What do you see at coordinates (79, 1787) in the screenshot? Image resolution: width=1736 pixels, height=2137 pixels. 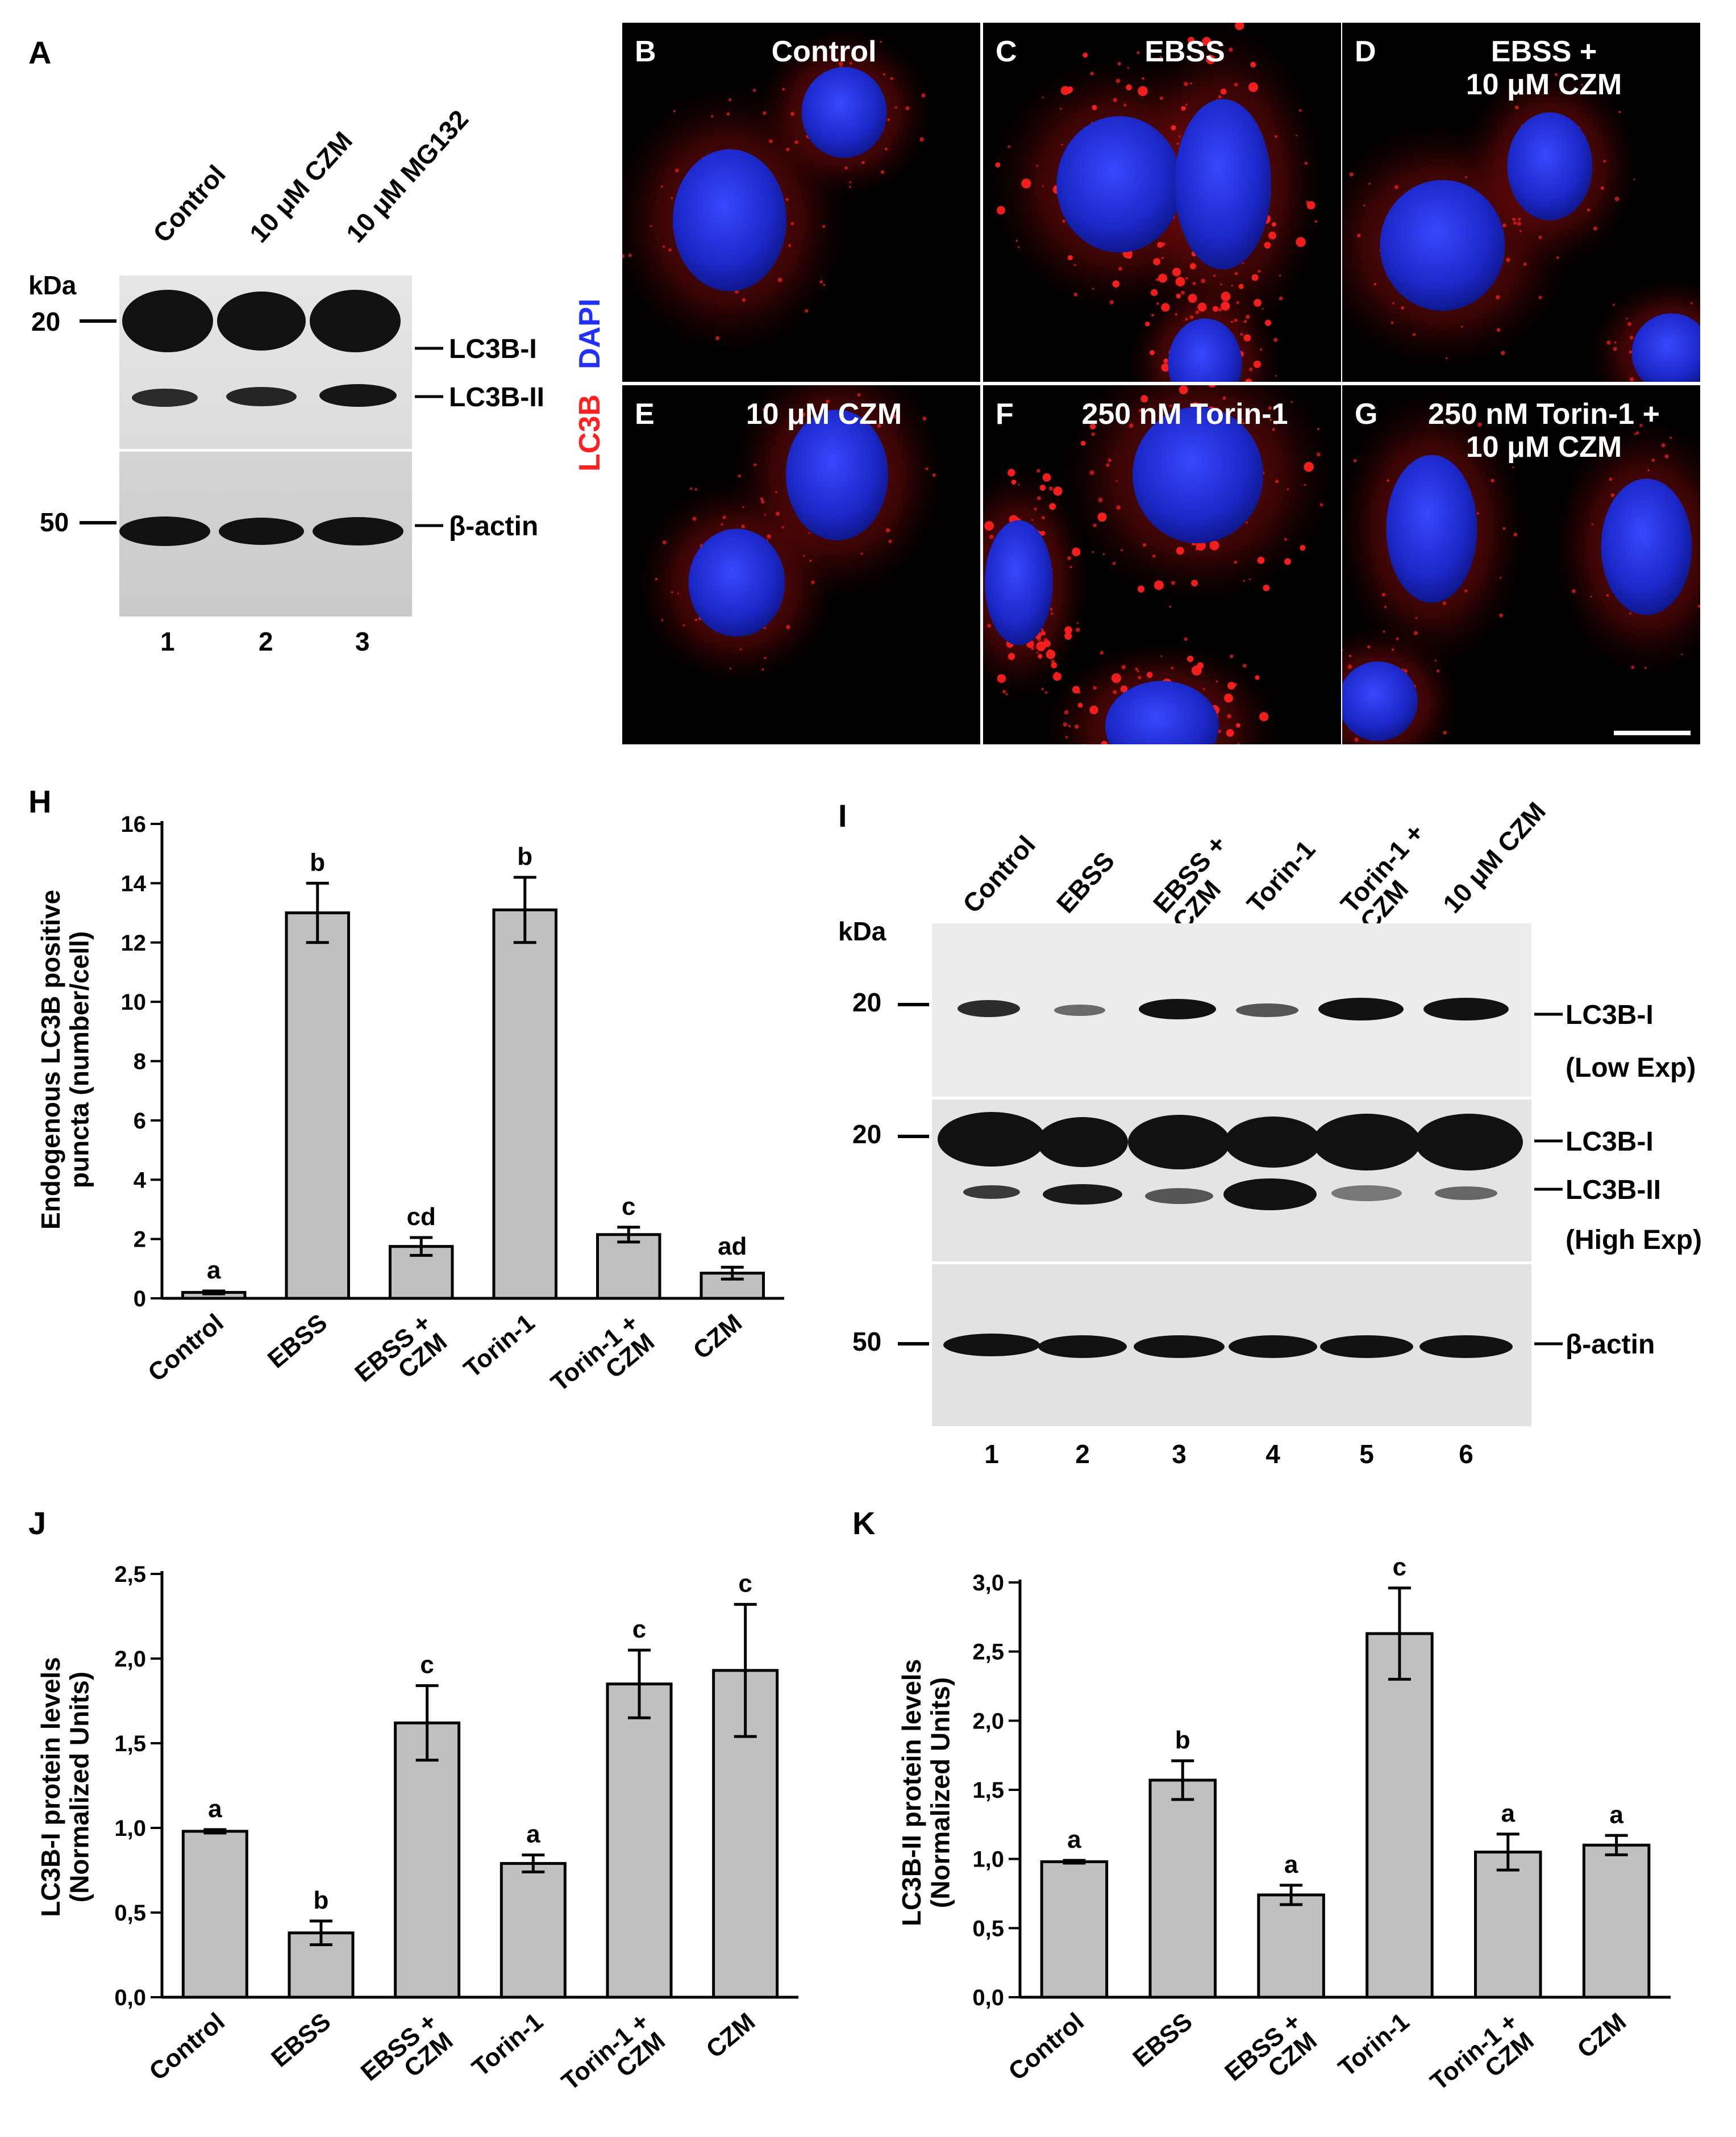 I see `y-axis-label-line: (Normalized Units)` at bounding box center [79, 1787].